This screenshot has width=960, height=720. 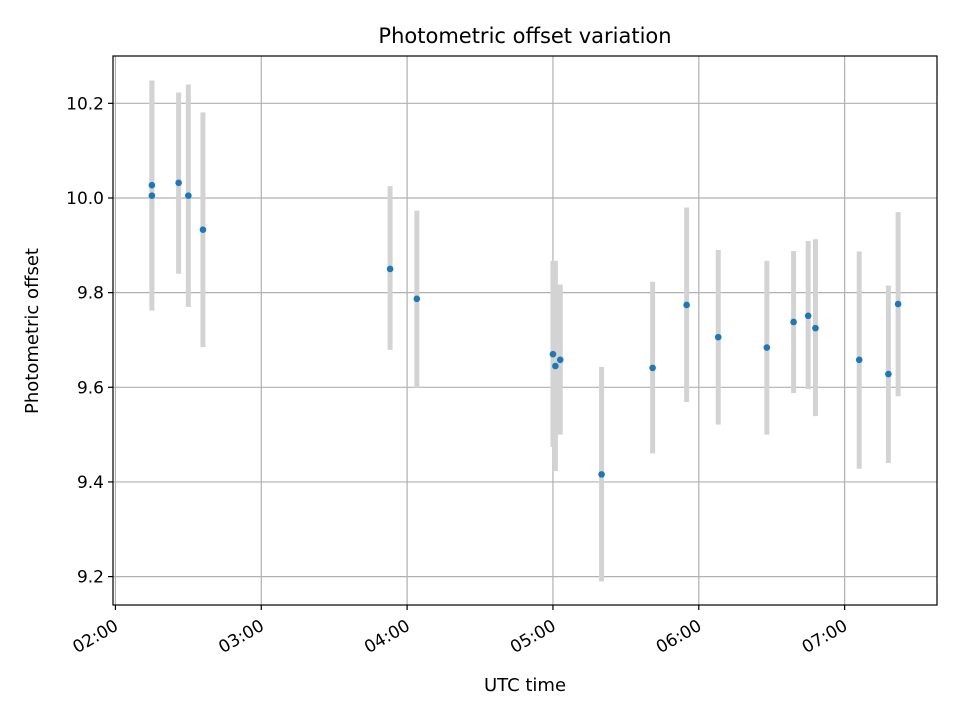 What do you see at coordinates (241, 637) in the screenshot?
I see `x-tick-label: 03:00` at bounding box center [241, 637].